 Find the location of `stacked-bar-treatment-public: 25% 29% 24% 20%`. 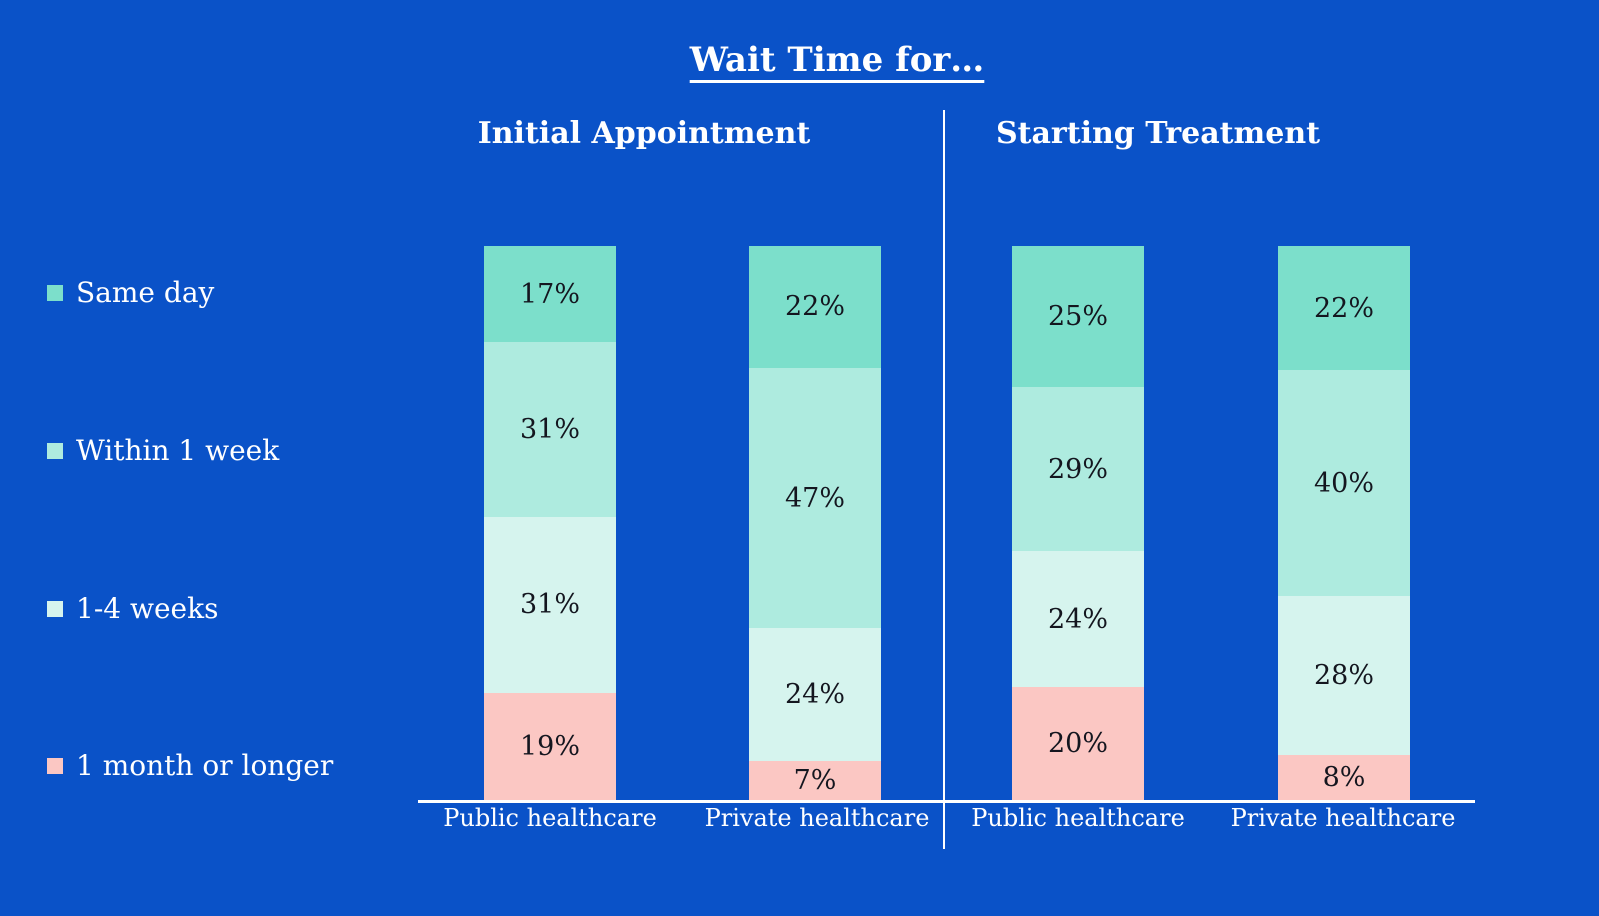

stacked-bar-treatment-public: 25% 29% 24% 20% is located at coordinates (1078, 523).